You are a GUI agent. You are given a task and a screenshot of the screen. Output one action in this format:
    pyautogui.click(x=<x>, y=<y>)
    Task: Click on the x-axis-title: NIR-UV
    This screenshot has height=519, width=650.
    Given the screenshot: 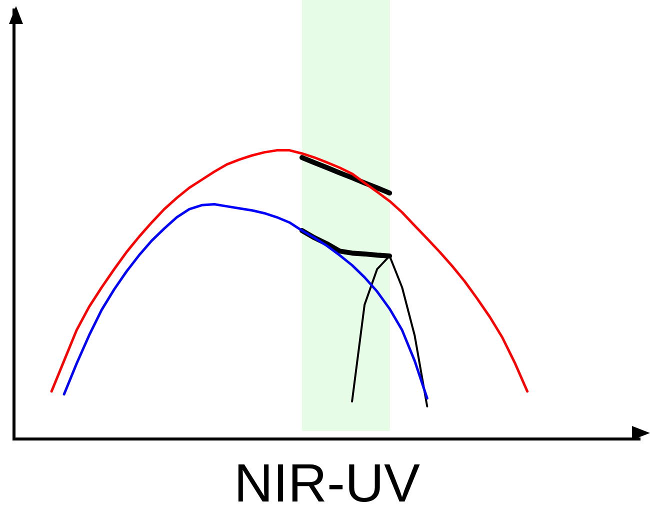 What is the action you would take?
    pyautogui.click(x=327, y=483)
    